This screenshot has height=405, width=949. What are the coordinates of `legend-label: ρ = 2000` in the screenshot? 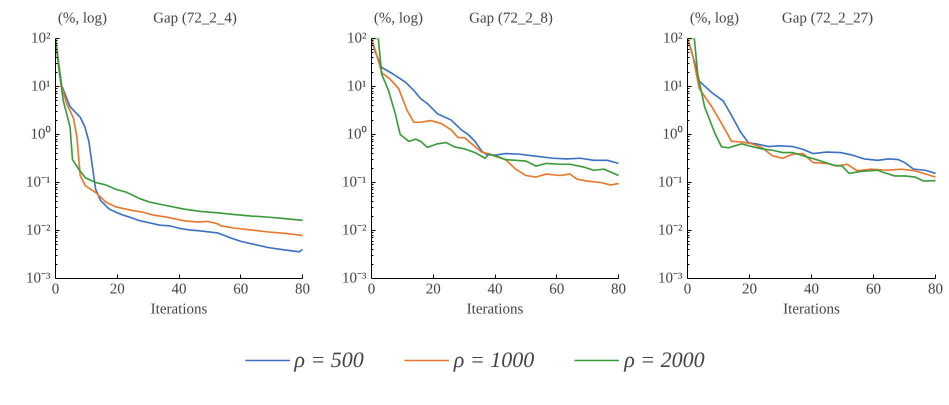 It's located at (664, 360).